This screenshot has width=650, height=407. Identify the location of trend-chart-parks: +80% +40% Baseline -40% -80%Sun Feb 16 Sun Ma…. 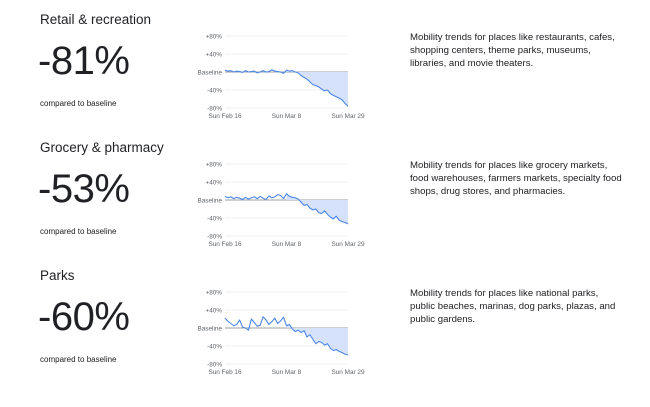
(280, 333).